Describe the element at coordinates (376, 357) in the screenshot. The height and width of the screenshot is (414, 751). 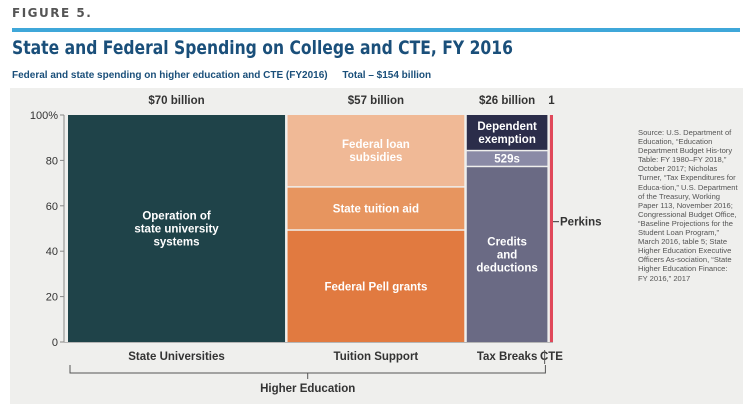
I see `category-label: Tuition Support` at that location.